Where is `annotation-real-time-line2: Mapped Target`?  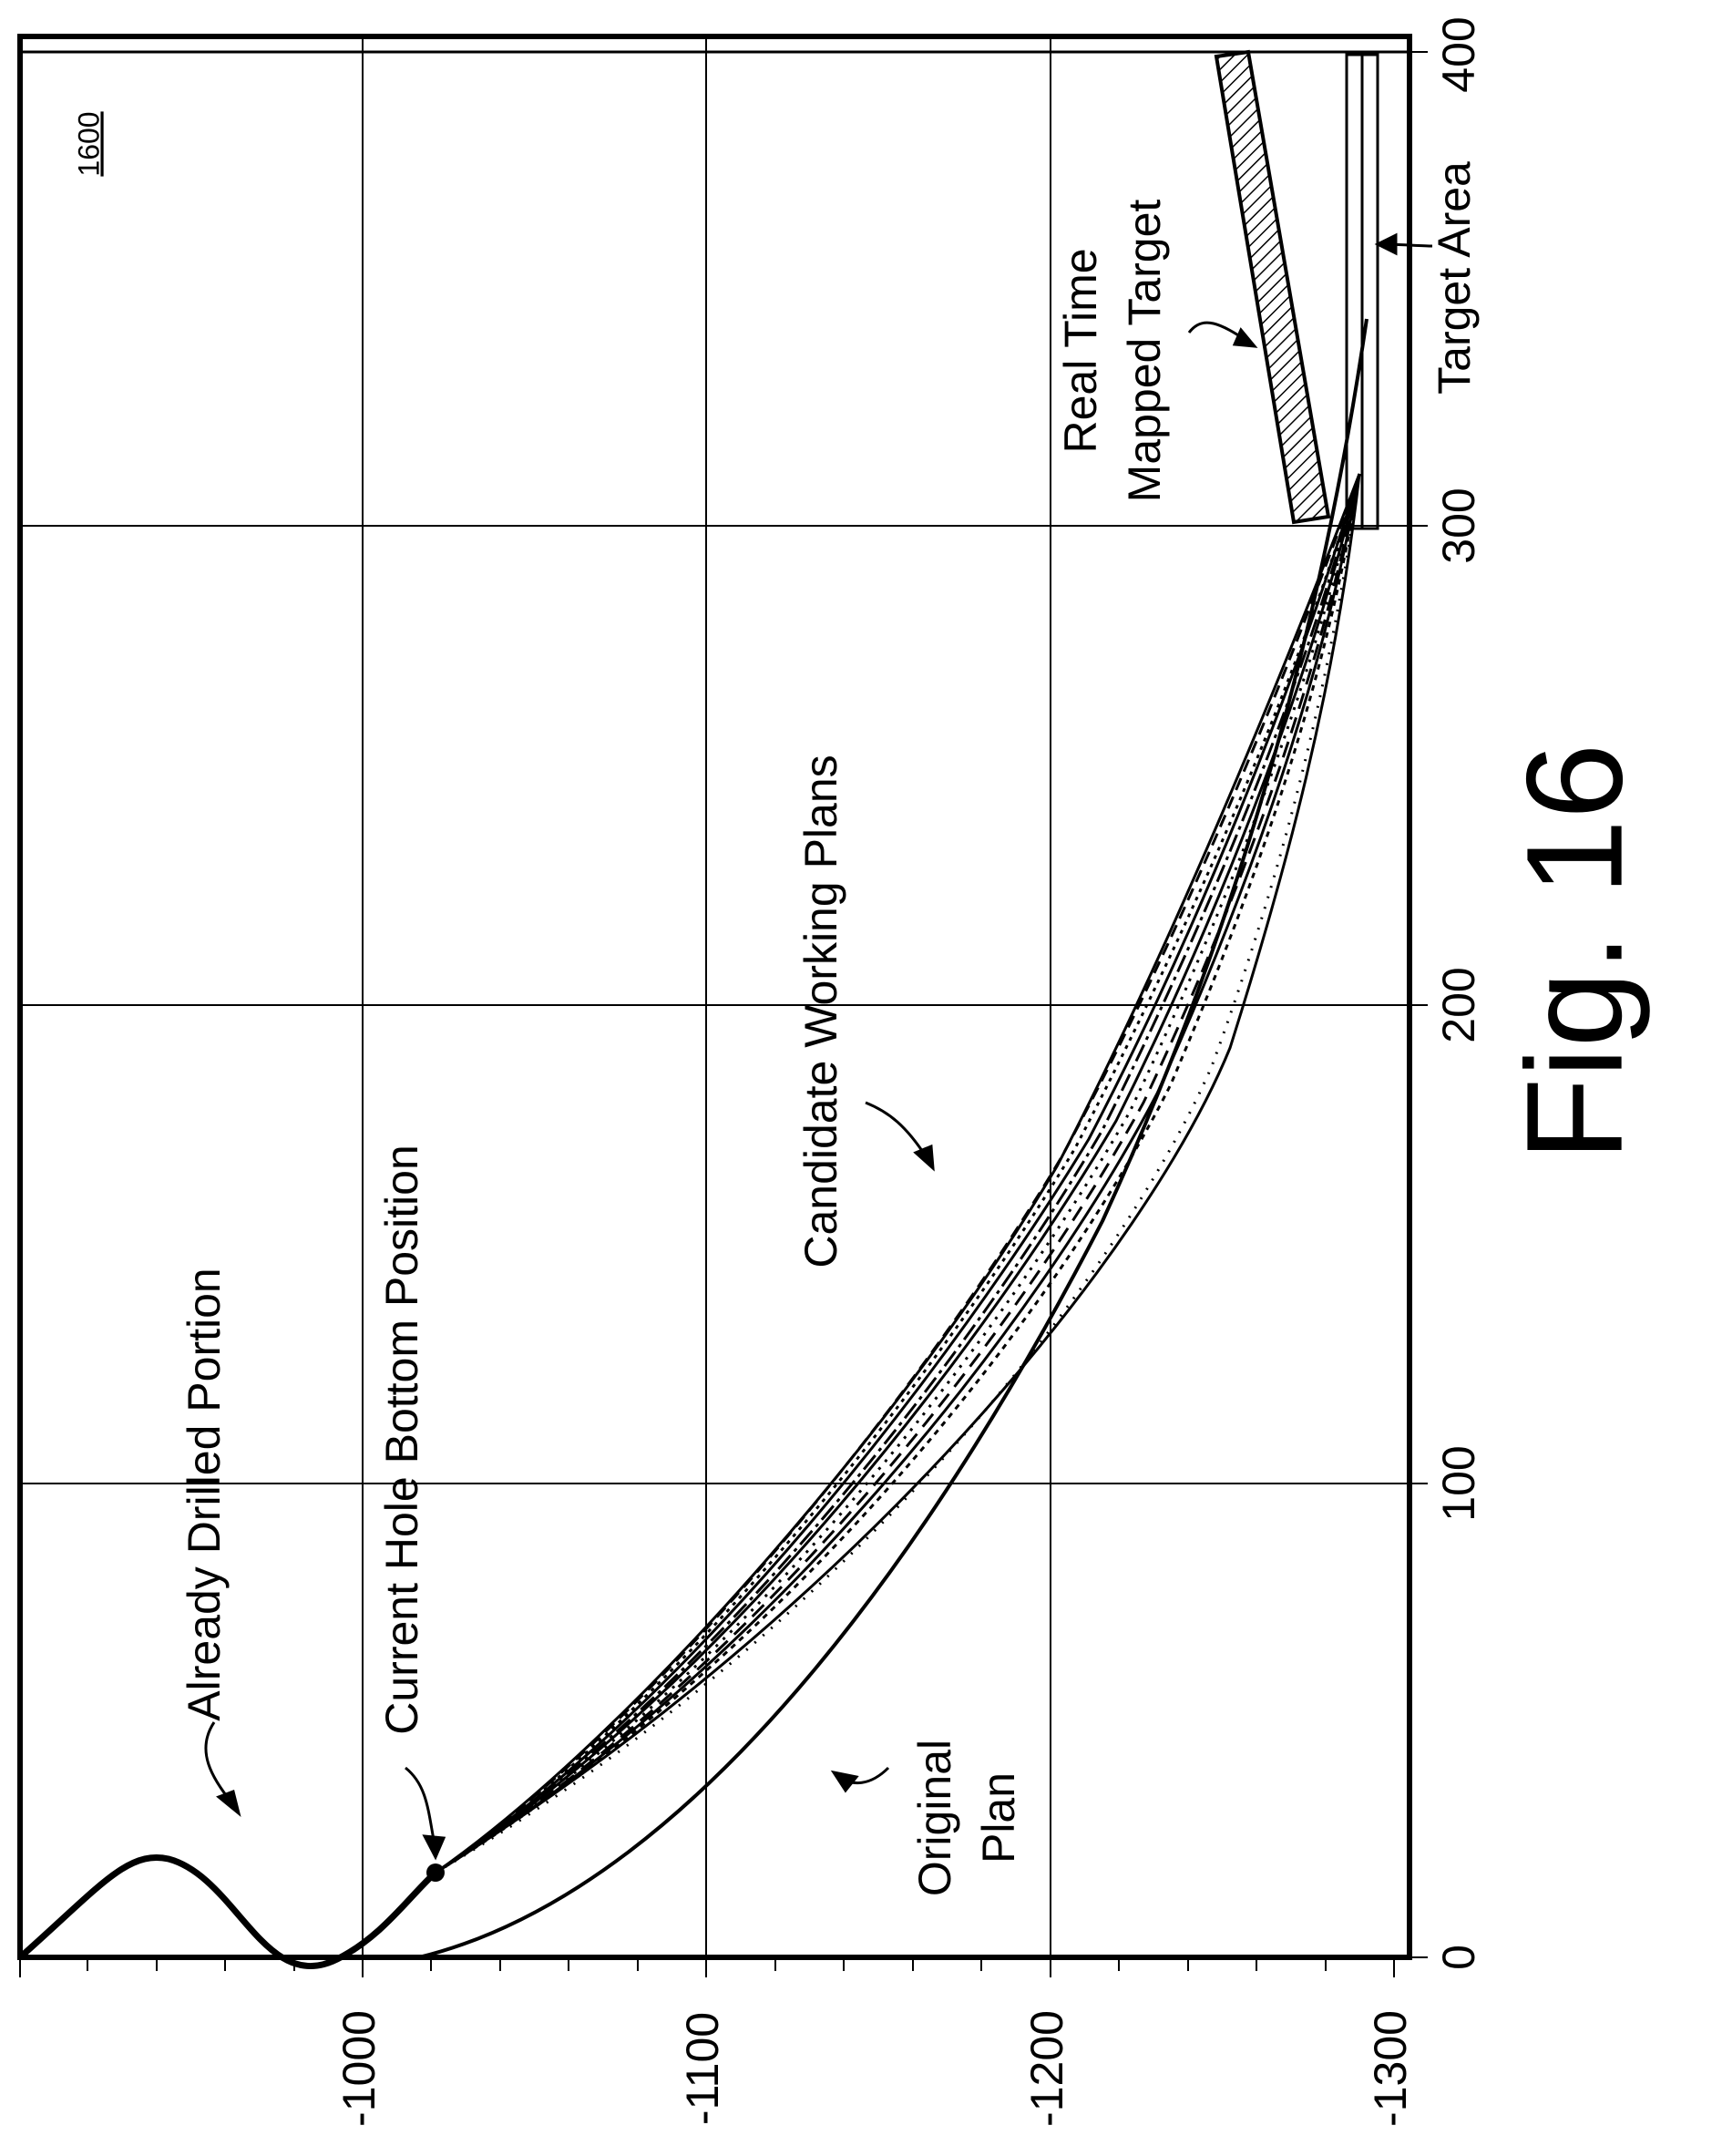 annotation-real-time-line2: Mapped Target is located at coordinates (1144, 351).